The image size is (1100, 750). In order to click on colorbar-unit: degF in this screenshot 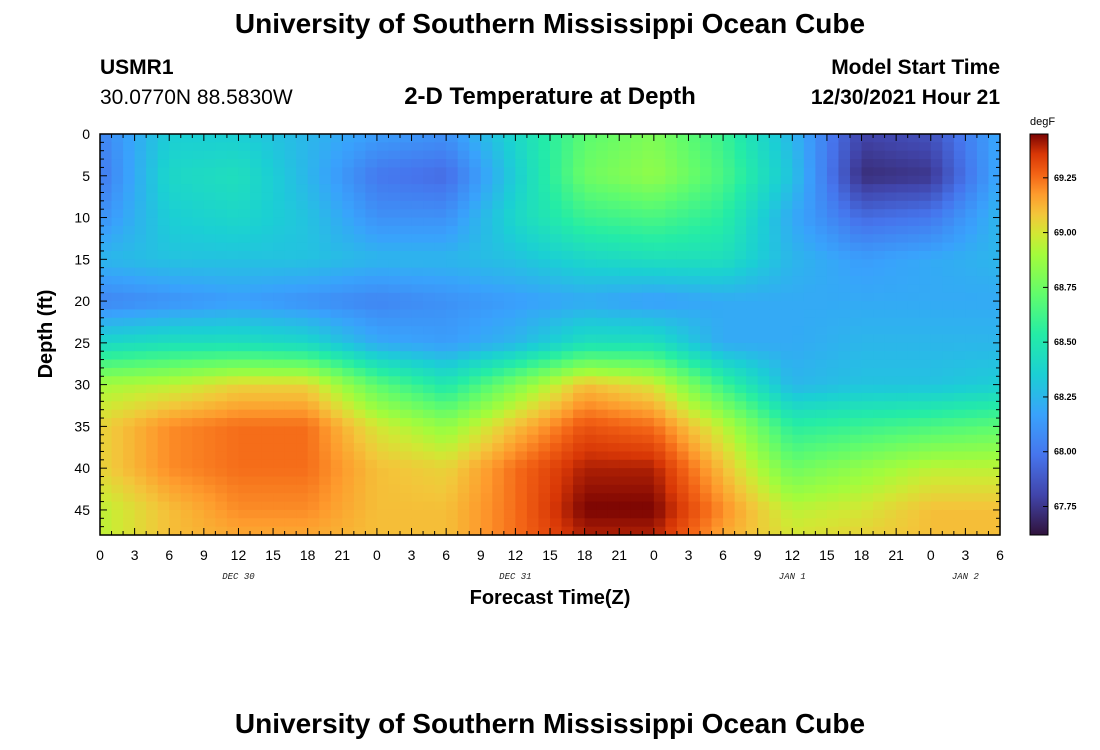, I will do `click(1042, 122)`.